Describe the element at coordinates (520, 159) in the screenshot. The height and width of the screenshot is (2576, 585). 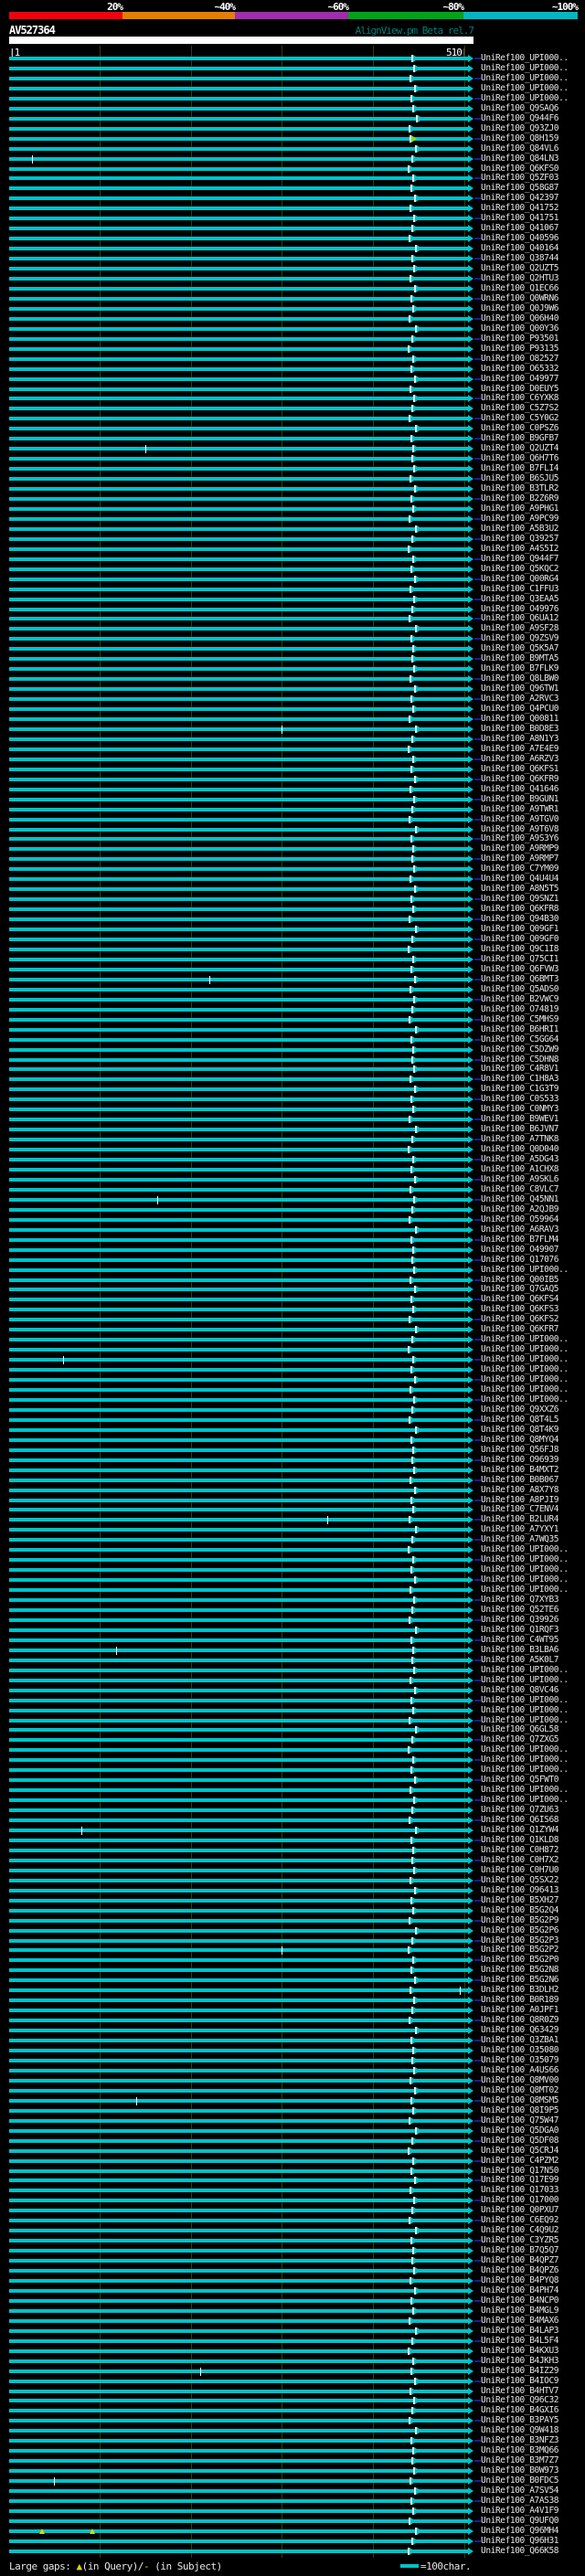
I see `hit-accession-label: UniRef100_Q84LN3` at that location.